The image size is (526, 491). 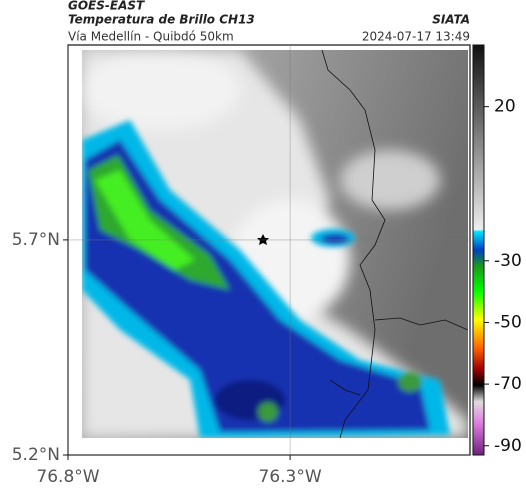 What do you see at coordinates (67, 477) in the screenshot?
I see `lon-tick-label: 76.8°W` at bounding box center [67, 477].